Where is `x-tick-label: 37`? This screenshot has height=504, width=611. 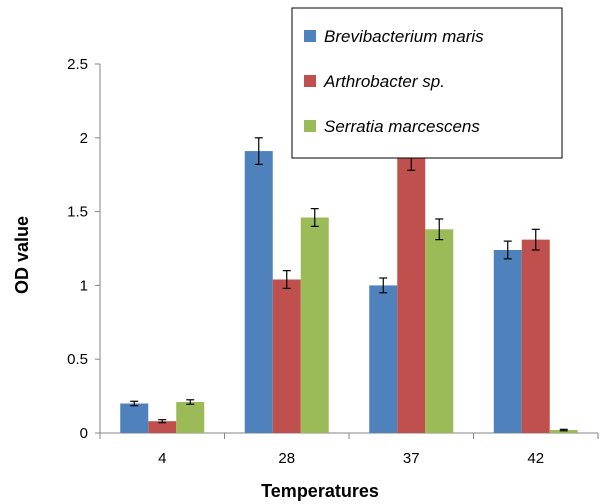
x-tick-label: 37 is located at coordinates (411, 458).